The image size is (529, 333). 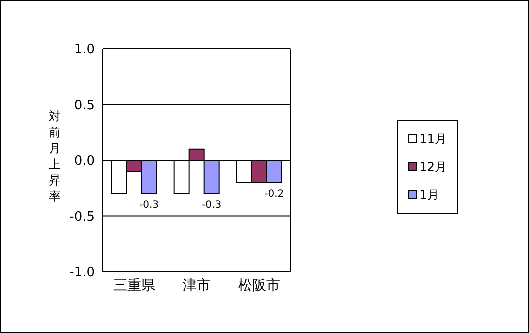 I want to click on legend-label: 11月, so click(x=433, y=139).